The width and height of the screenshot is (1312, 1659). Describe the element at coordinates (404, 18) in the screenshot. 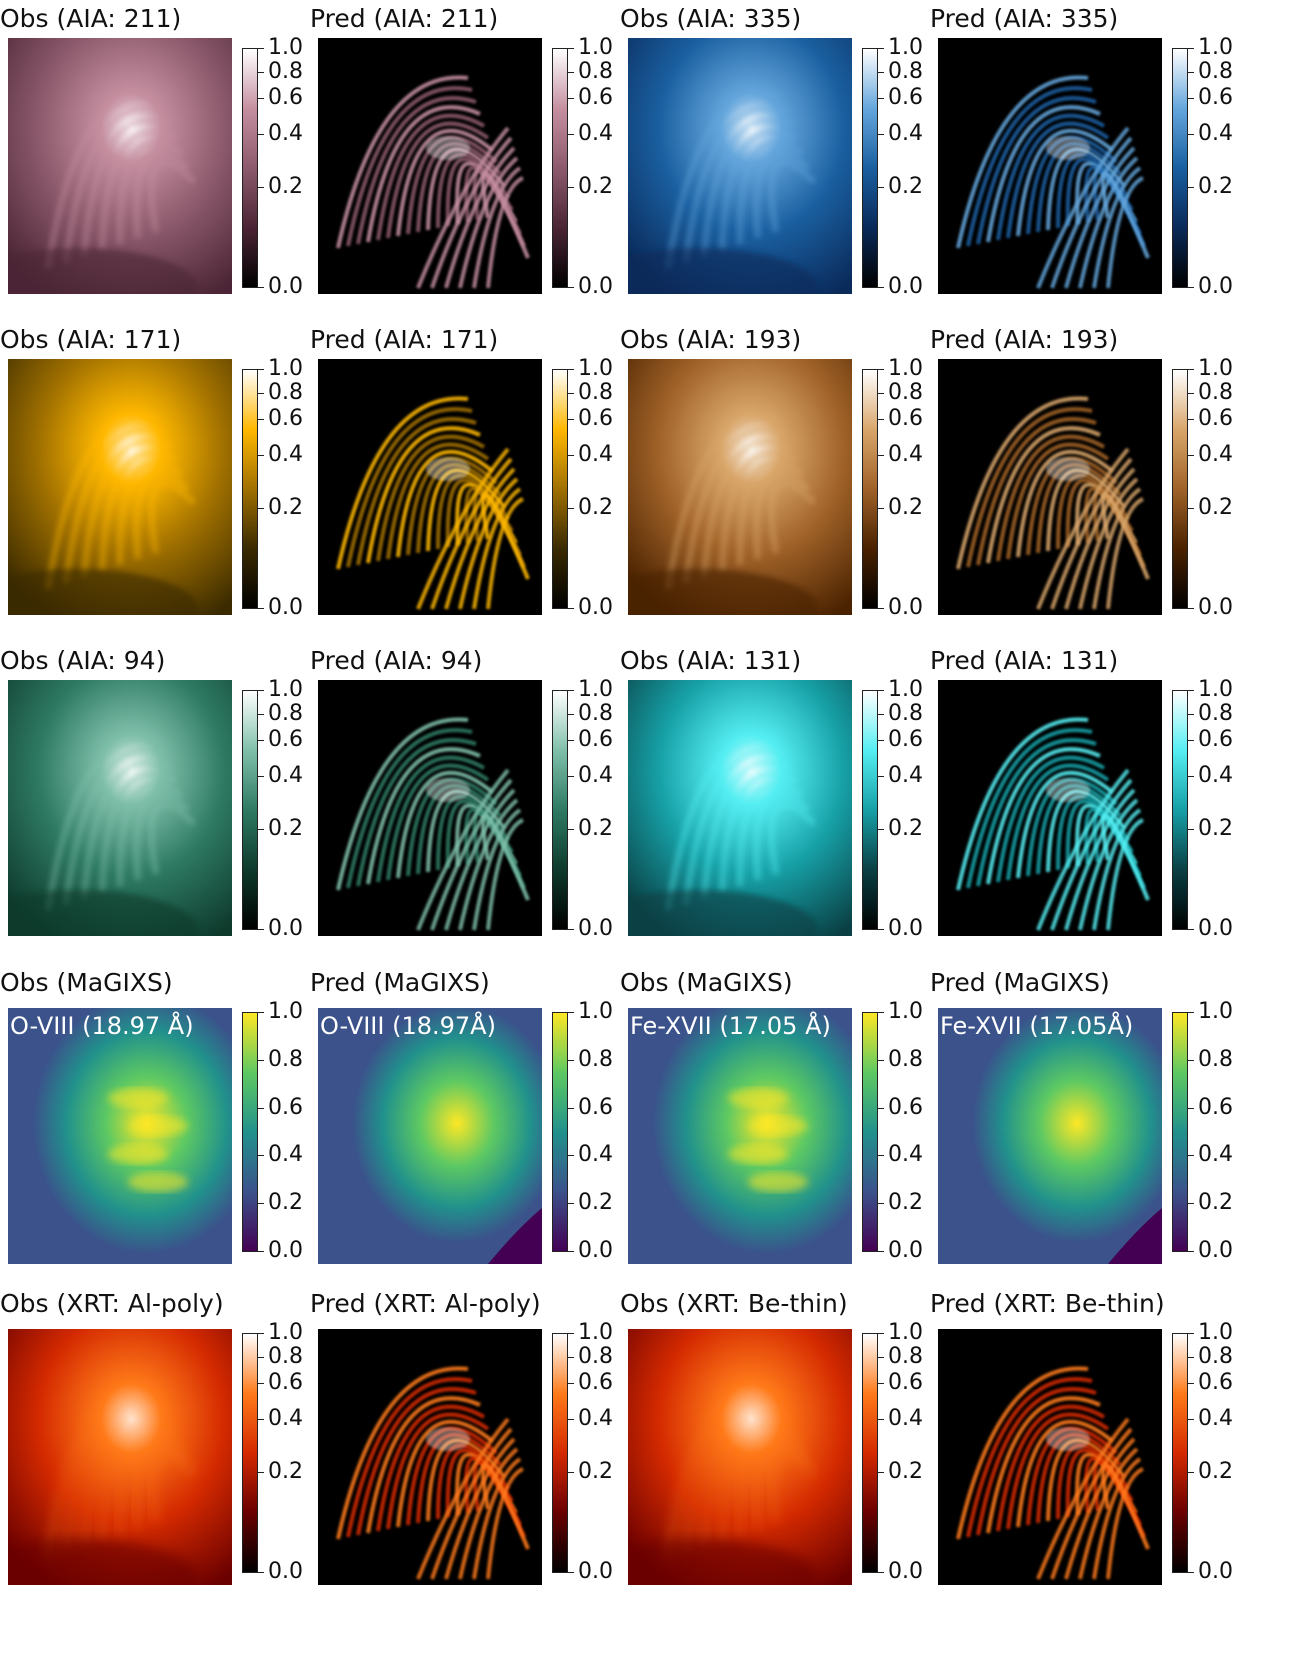

I see `panel-title: Pred (AIA: 211)` at that location.